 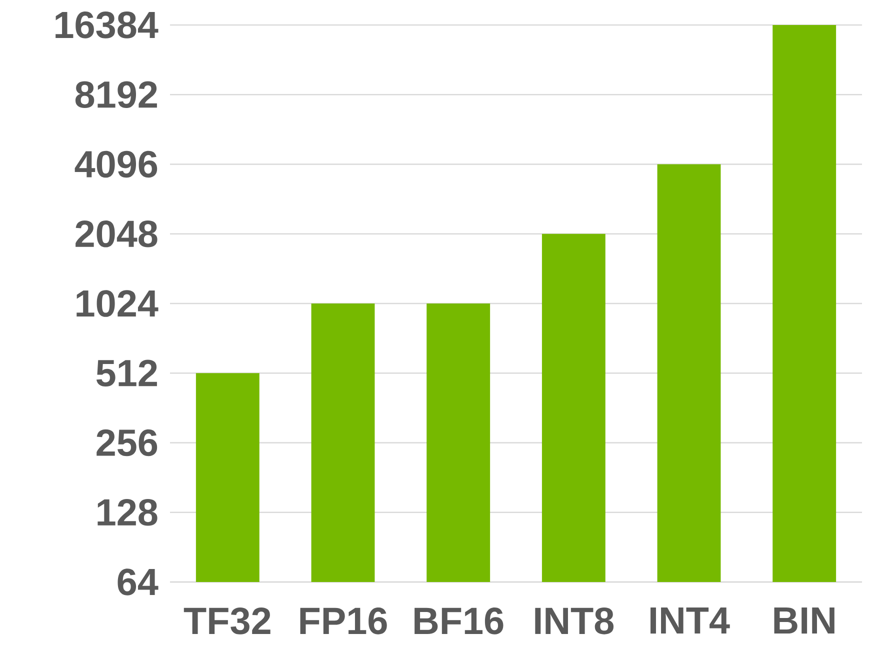 What do you see at coordinates (127, 442) in the screenshot?
I see `y-tick-label: 256` at bounding box center [127, 442].